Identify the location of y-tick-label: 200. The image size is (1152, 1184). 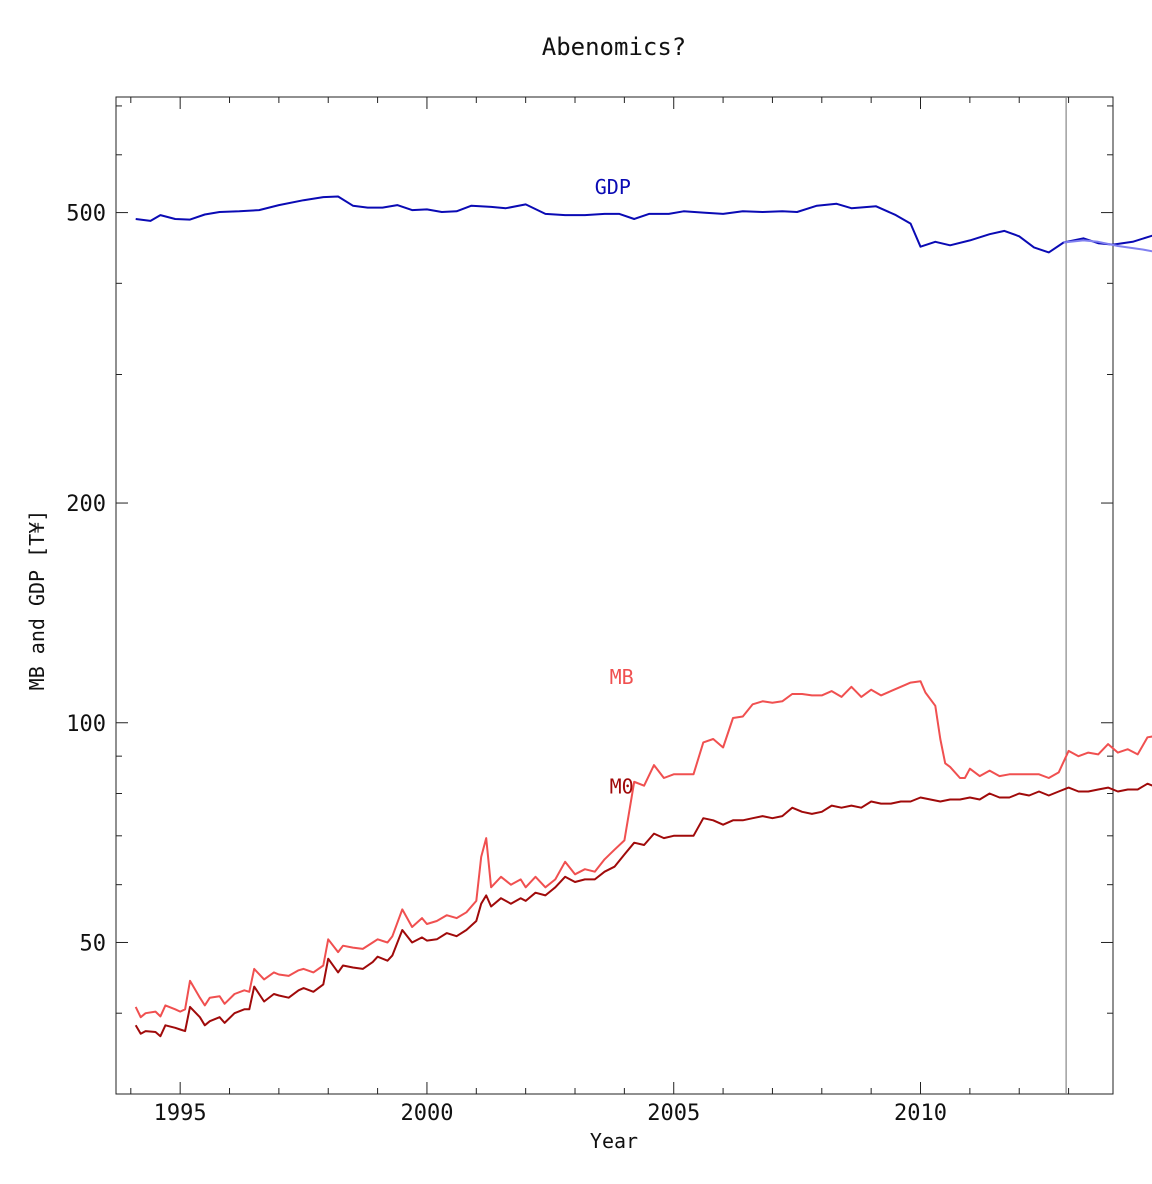
(86, 504).